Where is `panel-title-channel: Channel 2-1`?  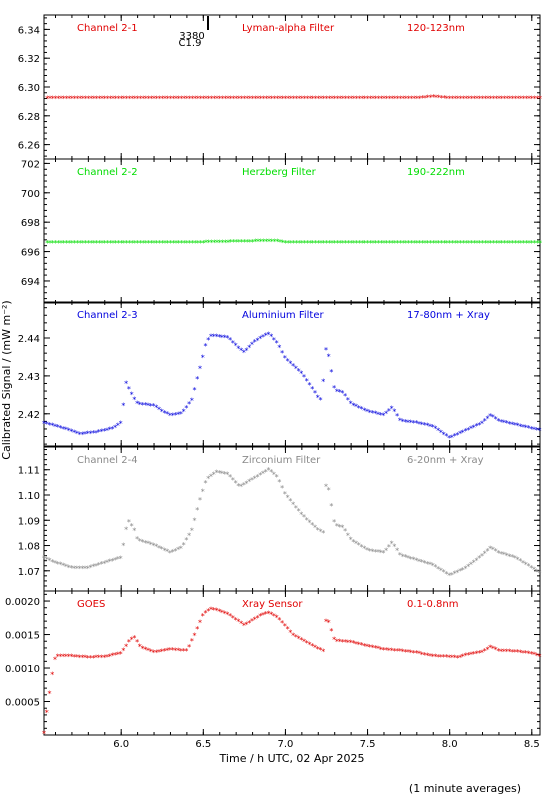 panel-title-channel: Channel 2-1 is located at coordinates (107, 28).